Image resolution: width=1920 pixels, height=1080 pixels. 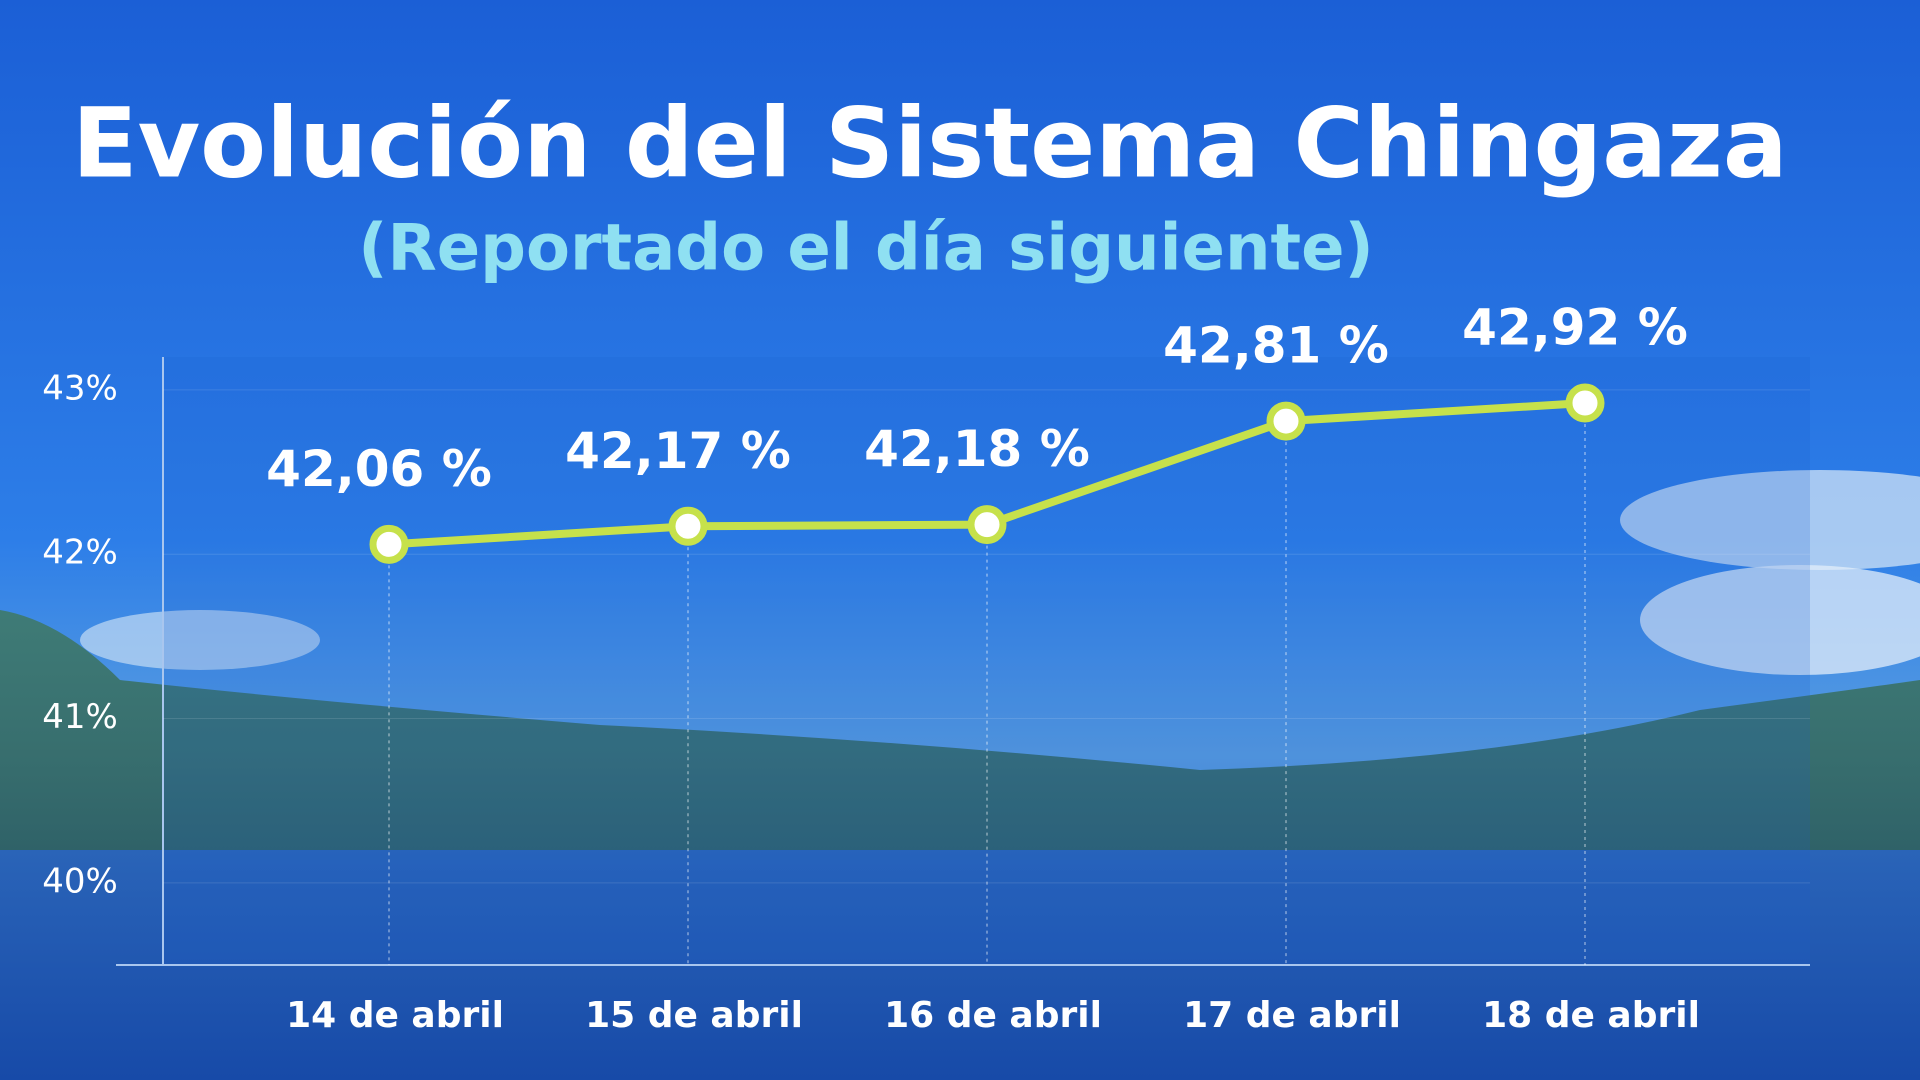 What do you see at coordinates (1276, 346) in the screenshot?
I see `data-label: 42,81 %` at bounding box center [1276, 346].